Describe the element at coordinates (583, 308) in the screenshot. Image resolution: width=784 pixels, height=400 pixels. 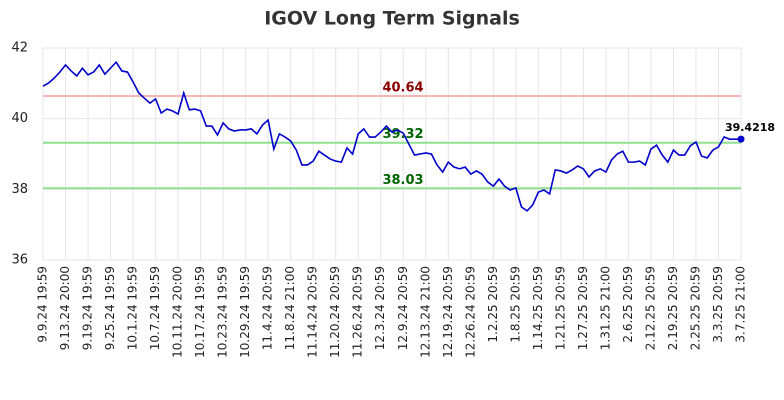
I see `x-tick-label: 1.27.25 20:59` at that location.